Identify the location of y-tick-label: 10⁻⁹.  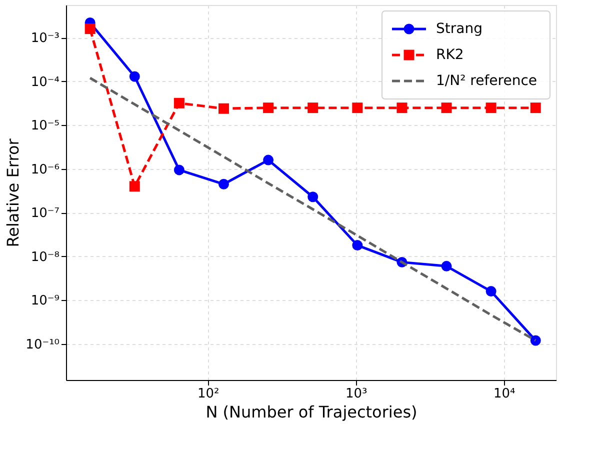
(45, 301).